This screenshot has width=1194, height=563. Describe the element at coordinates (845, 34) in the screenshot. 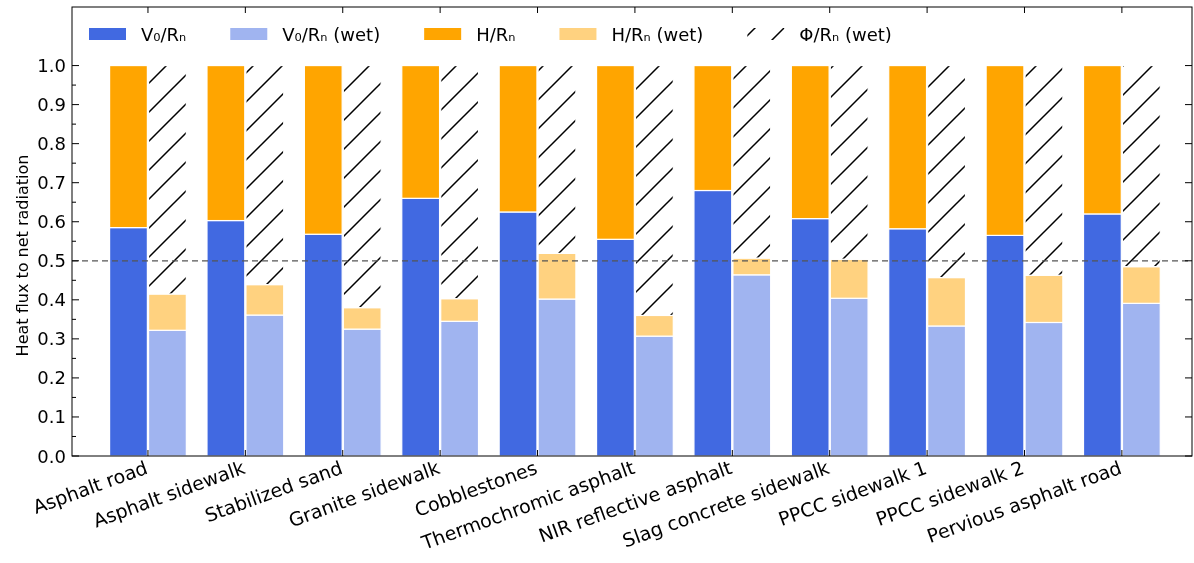

I see `legend-label: Φ/Rₙ (wet)` at that location.